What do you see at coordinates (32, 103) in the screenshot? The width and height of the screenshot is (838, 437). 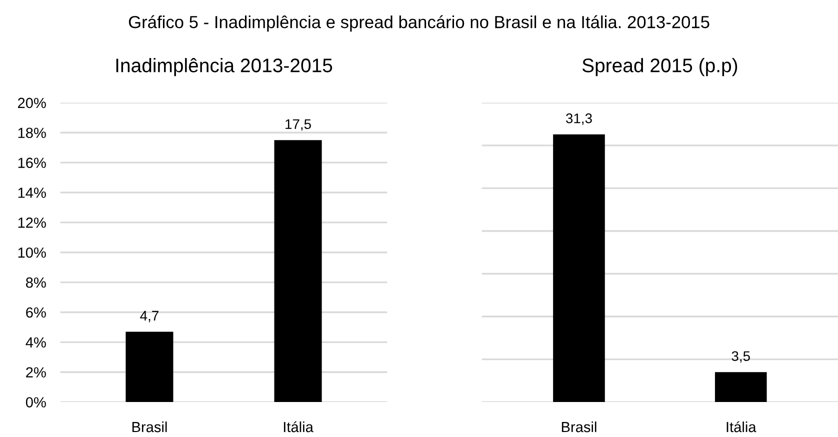 I see `y-tick-label: 20%` at bounding box center [32, 103].